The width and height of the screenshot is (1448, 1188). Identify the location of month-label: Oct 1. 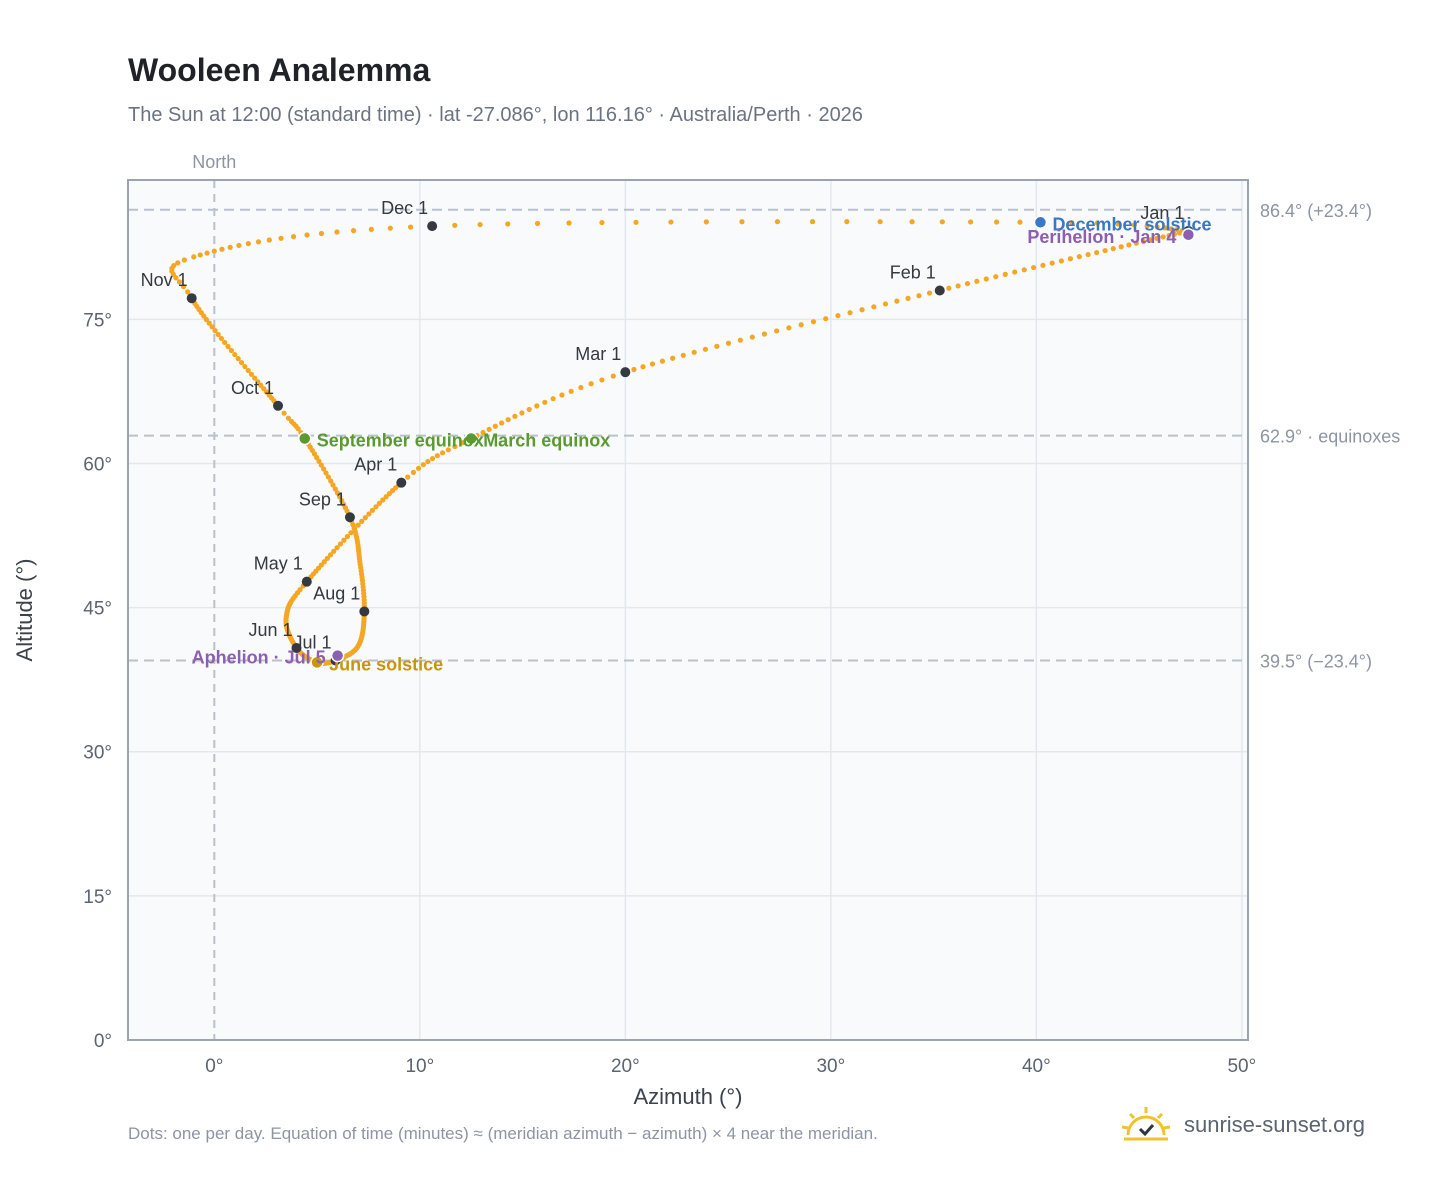
(252, 388).